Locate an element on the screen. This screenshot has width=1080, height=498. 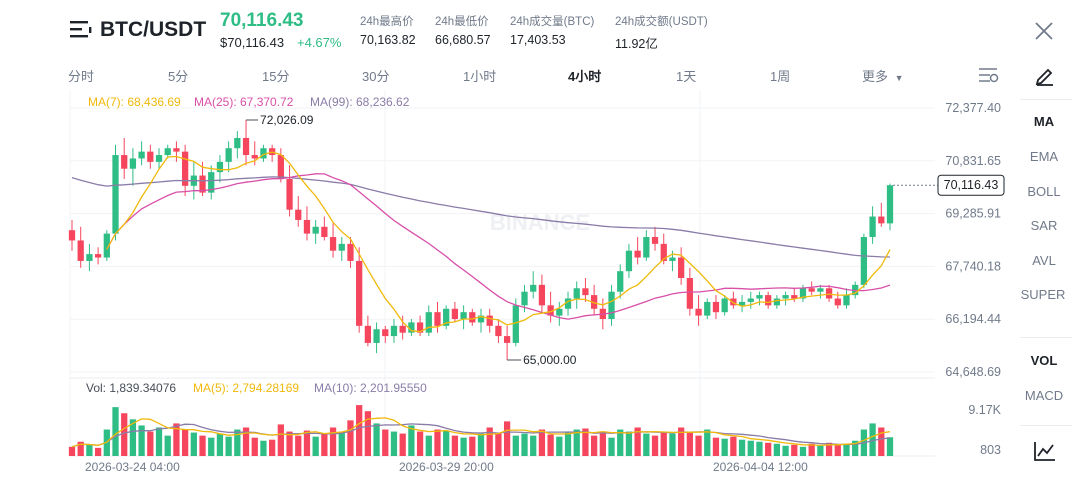
ma25-legend: MA(25): 67,370.72 is located at coordinates (244, 102).